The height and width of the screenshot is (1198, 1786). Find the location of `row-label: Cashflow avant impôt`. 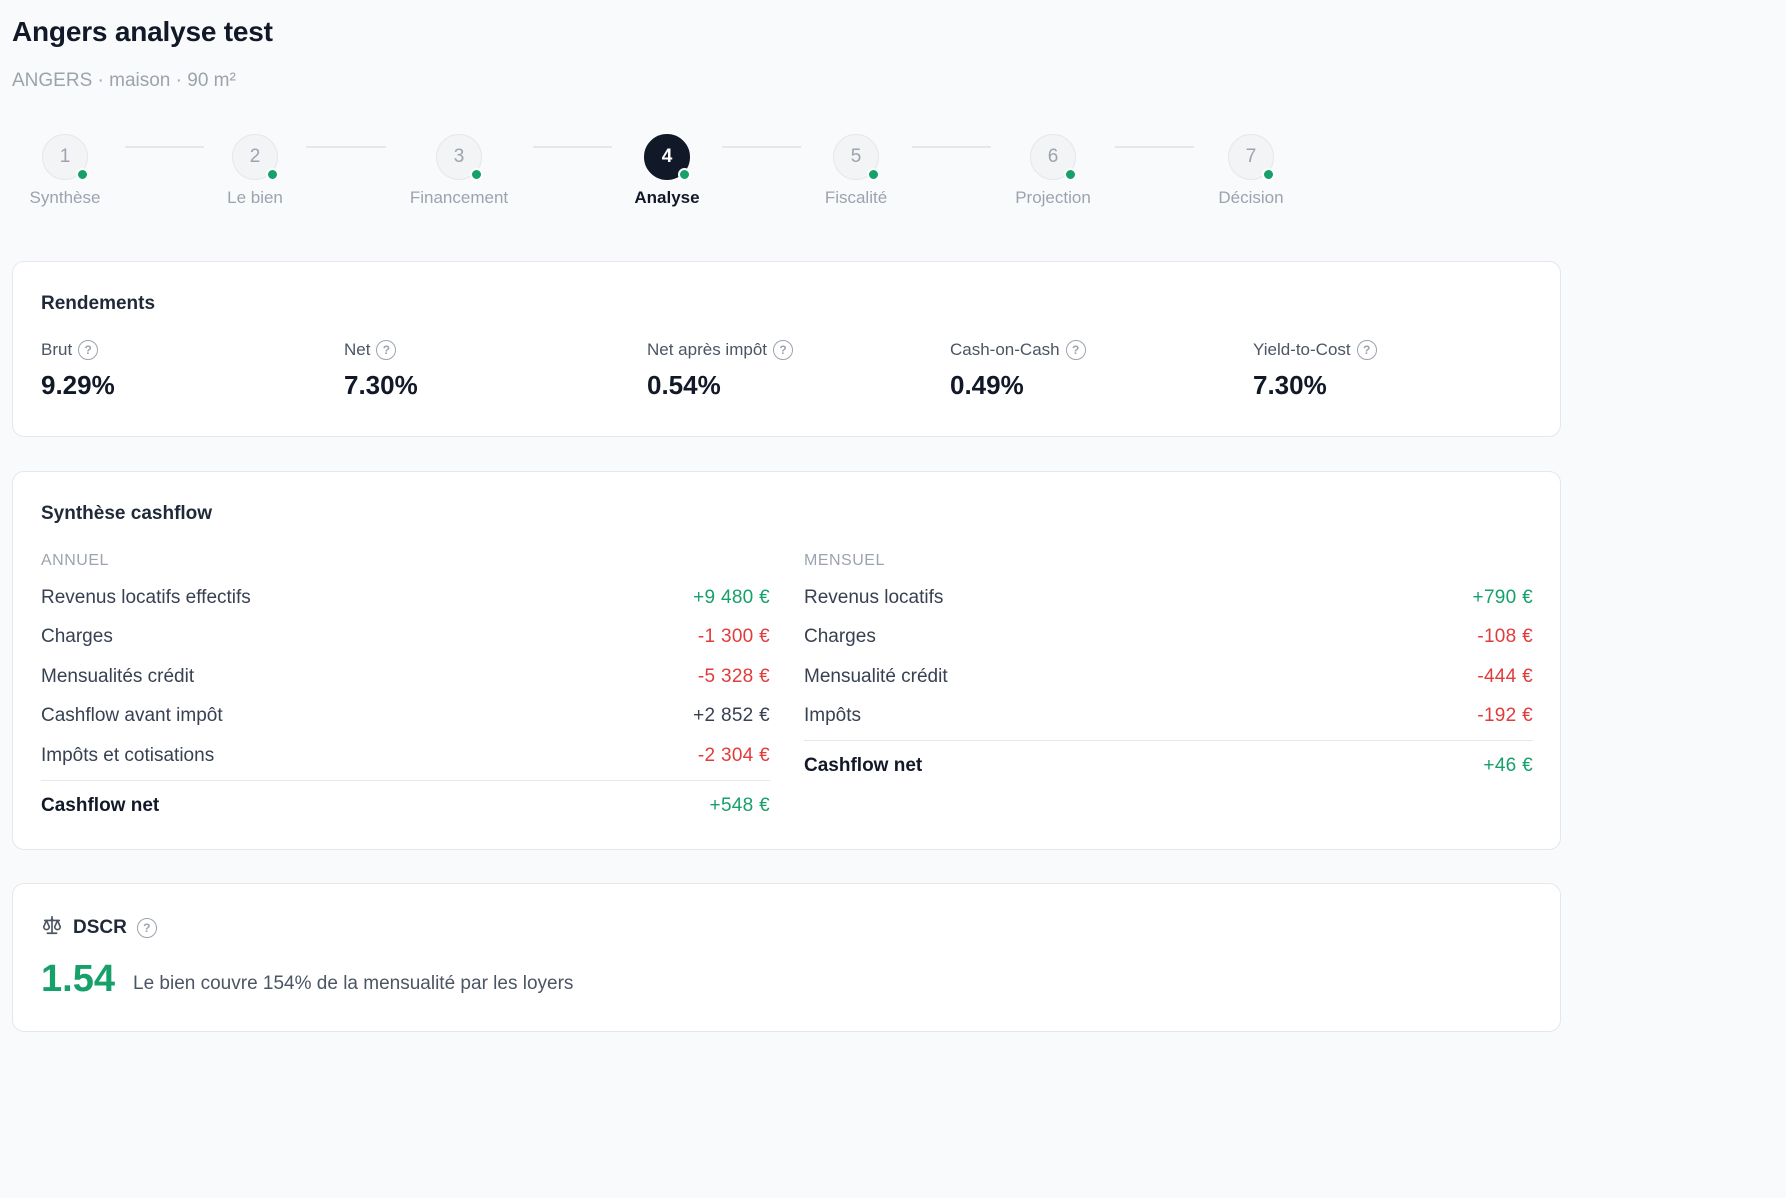

row-label: Cashflow avant impôt is located at coordinates (132, 716).